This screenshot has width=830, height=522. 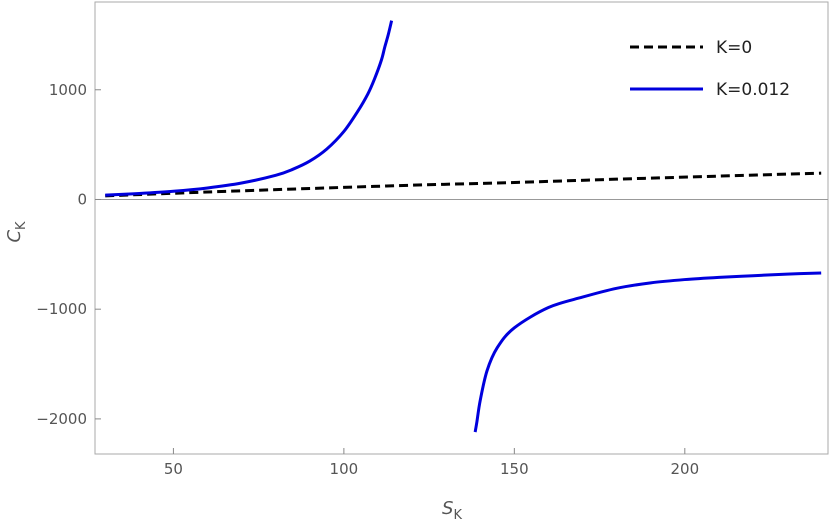 I want to click on y-tick-label: −2000, so click(x=61, y=419).